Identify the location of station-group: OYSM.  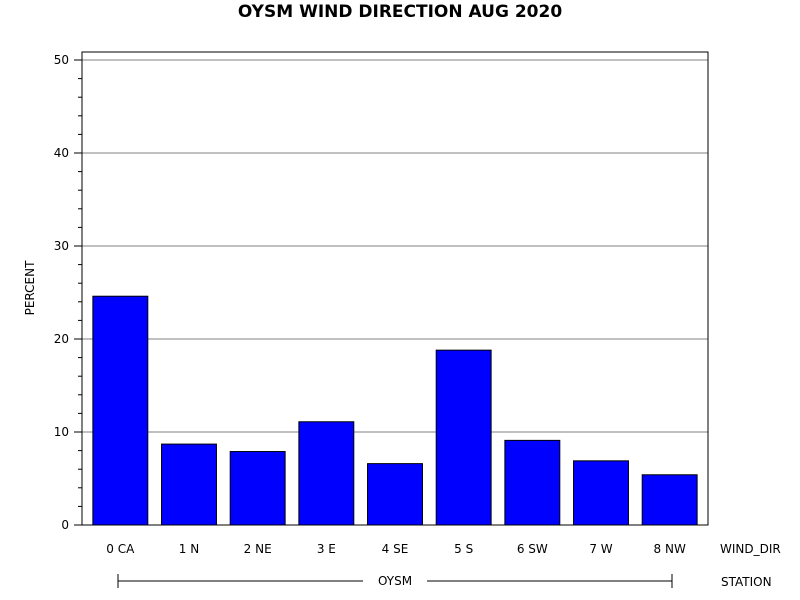
(395, 581).